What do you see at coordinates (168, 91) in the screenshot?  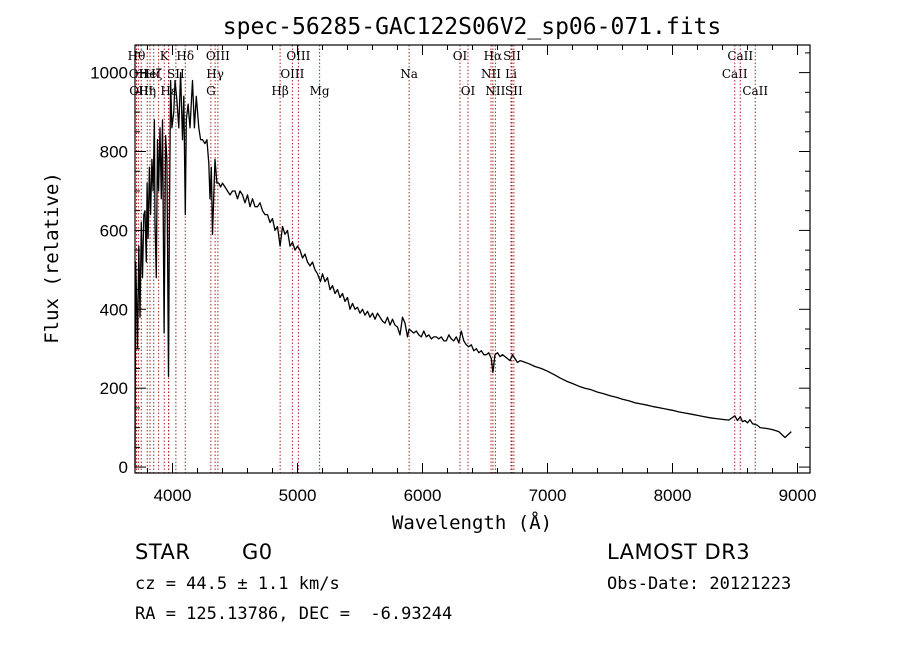 I see `line-marker-label: Hε` at bounding box center [168, 91].